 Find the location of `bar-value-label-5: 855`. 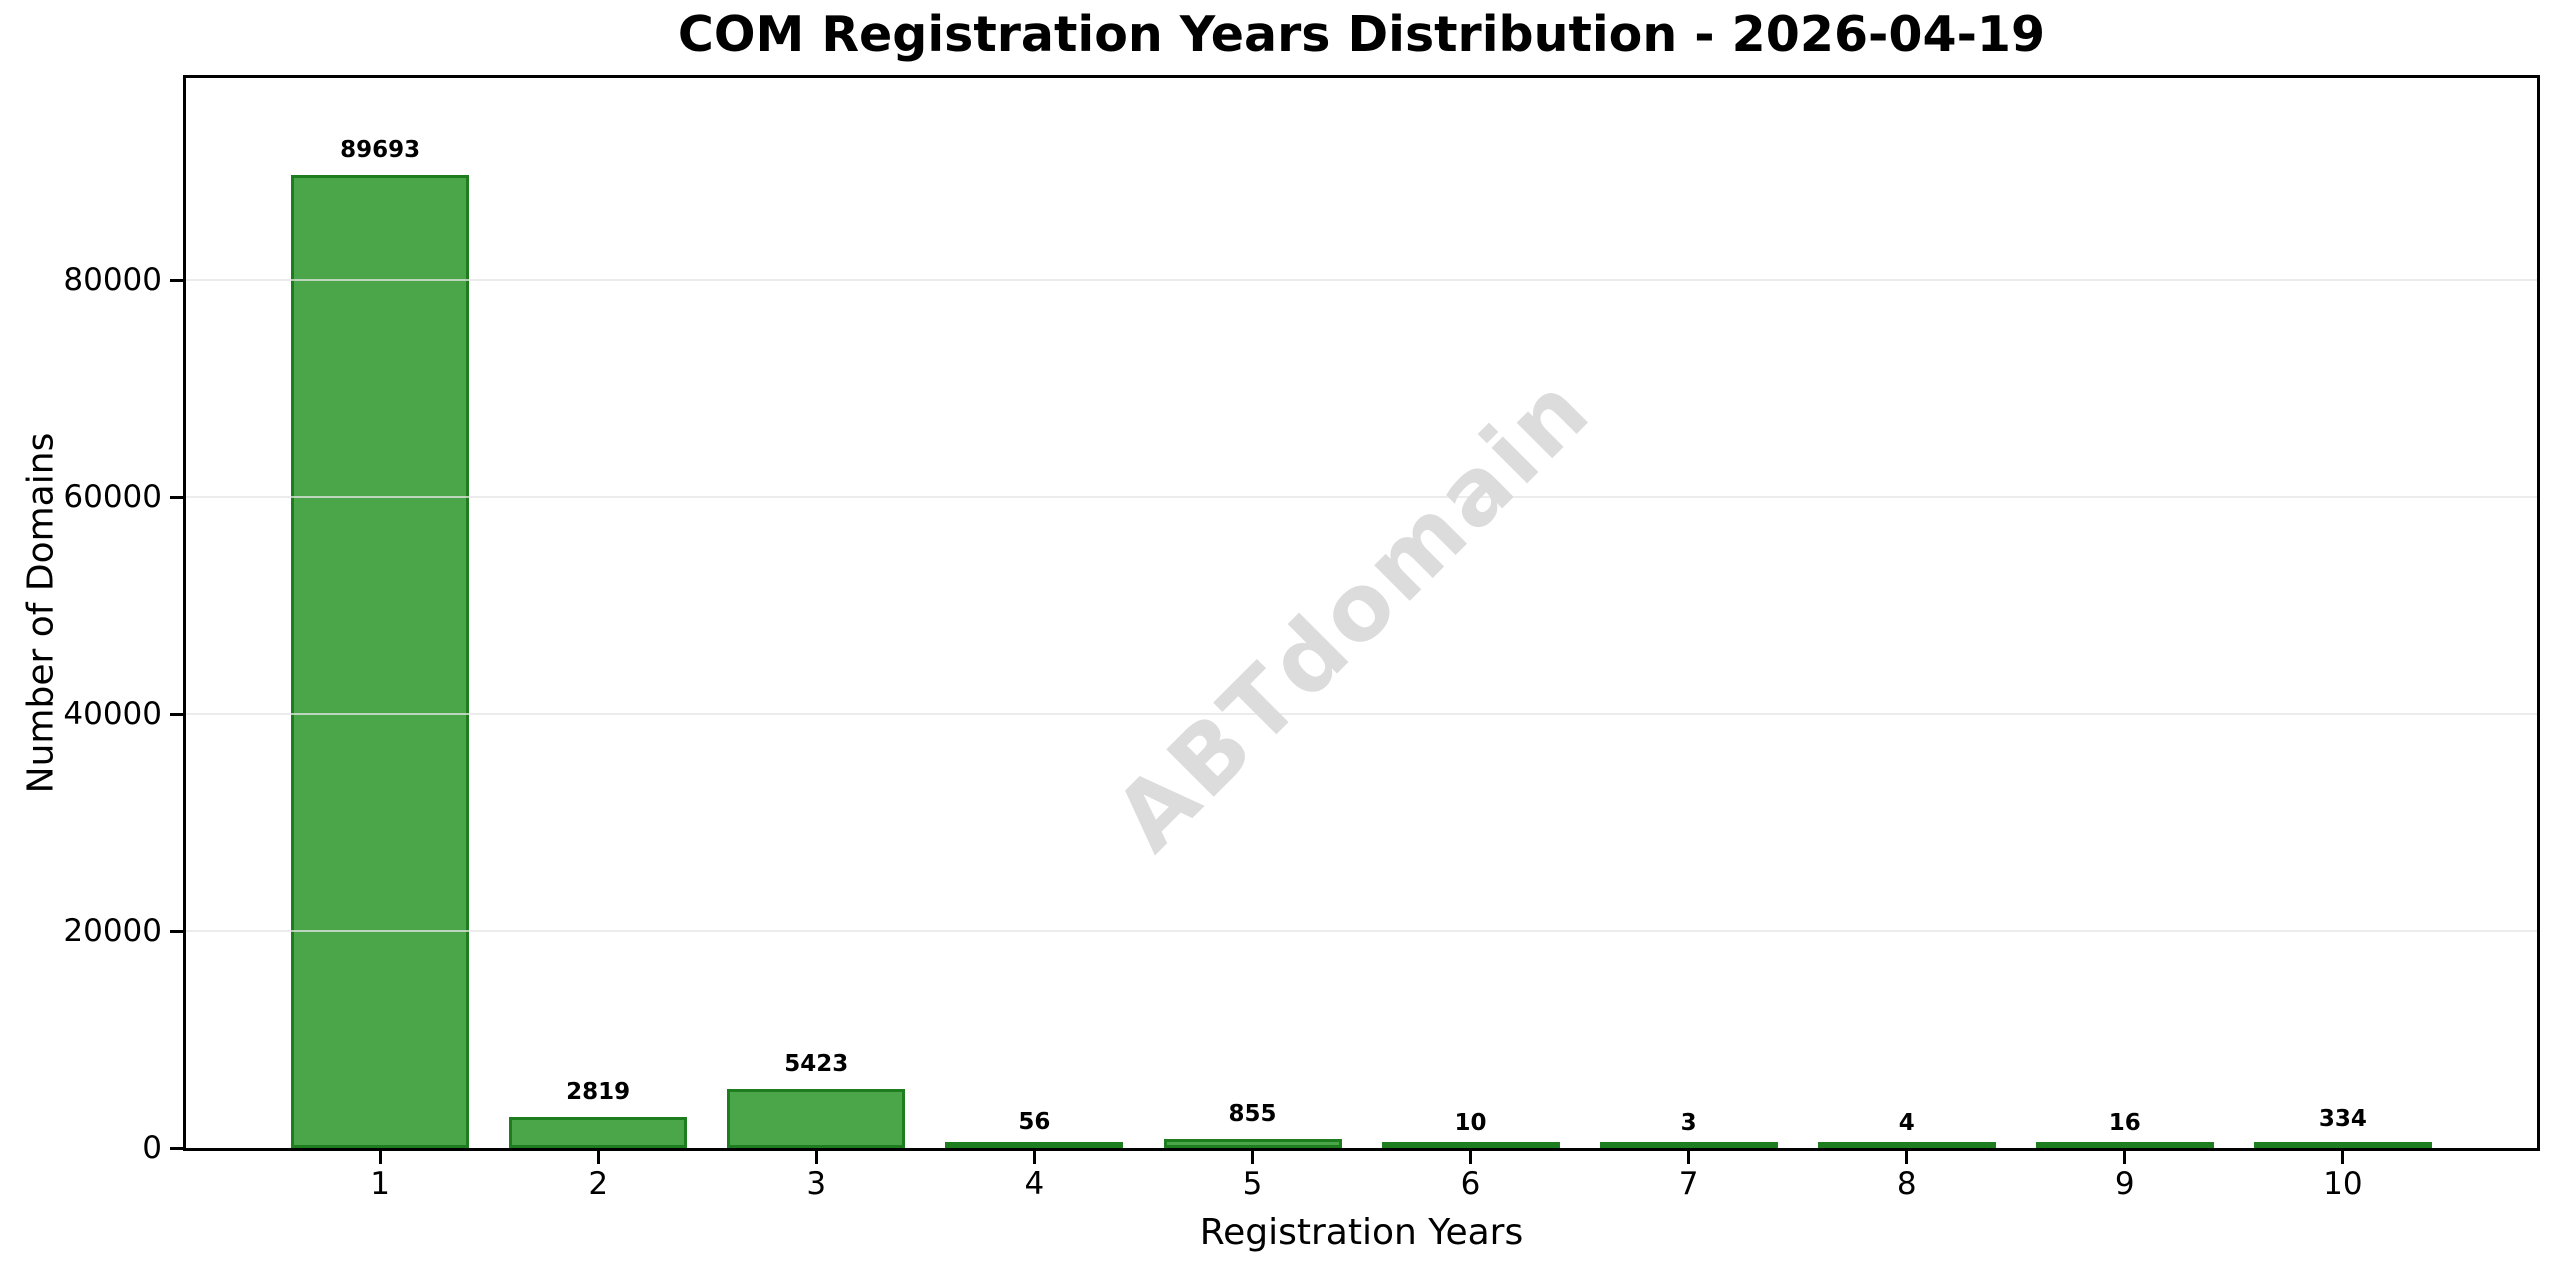

bar-value-label-5: 855 is located at coordinates (1252, 1113).